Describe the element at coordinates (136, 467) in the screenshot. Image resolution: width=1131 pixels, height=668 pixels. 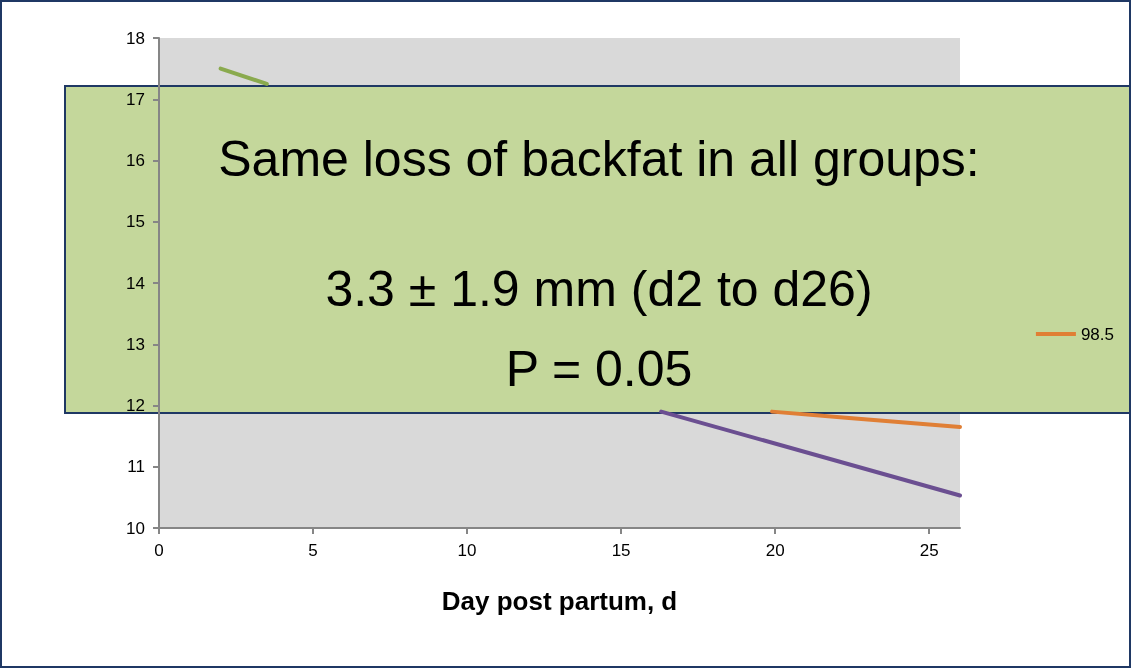
I see `y-tick-label: 11` at that location.